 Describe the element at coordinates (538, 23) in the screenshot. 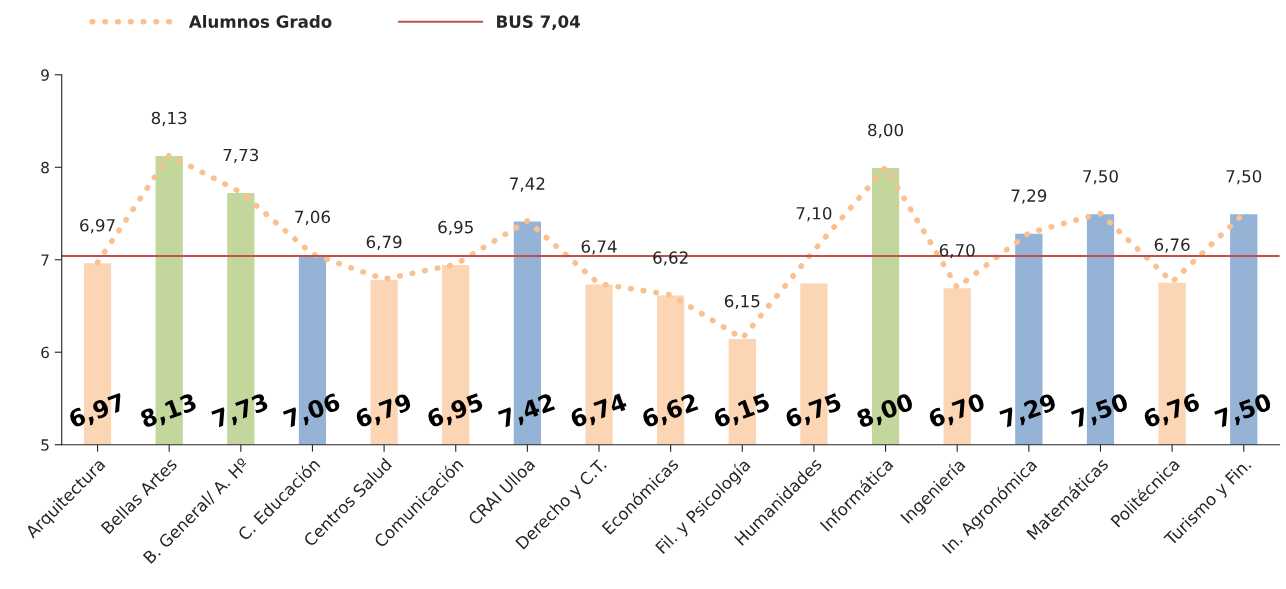

I see `legend-label: BUS 7,04` at that location.